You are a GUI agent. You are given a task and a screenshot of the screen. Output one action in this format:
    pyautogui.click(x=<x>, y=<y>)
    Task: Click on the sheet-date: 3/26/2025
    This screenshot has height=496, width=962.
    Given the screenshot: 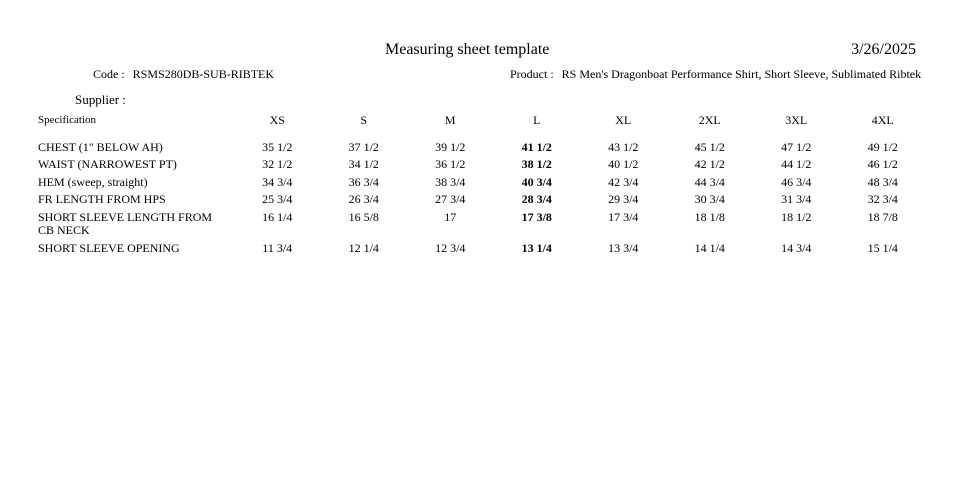 What is the action you would take?
    pyautogui.click(x=883, y=49)
    